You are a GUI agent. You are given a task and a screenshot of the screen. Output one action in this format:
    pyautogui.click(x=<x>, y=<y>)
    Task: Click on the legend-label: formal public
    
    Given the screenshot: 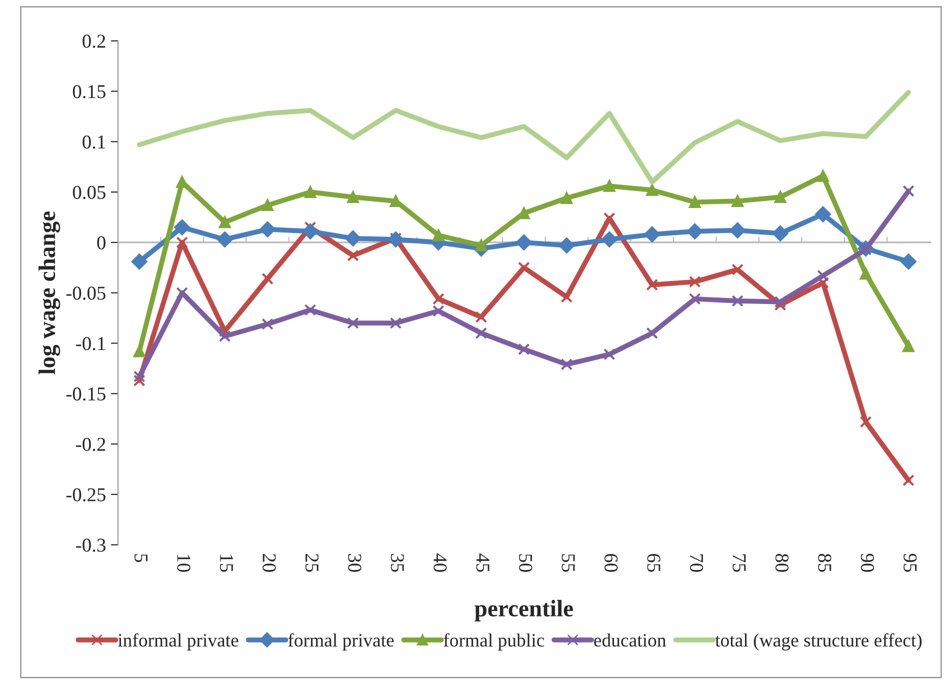 What is the action you would take?
    pyautogui.click(x=494, y=641)
    